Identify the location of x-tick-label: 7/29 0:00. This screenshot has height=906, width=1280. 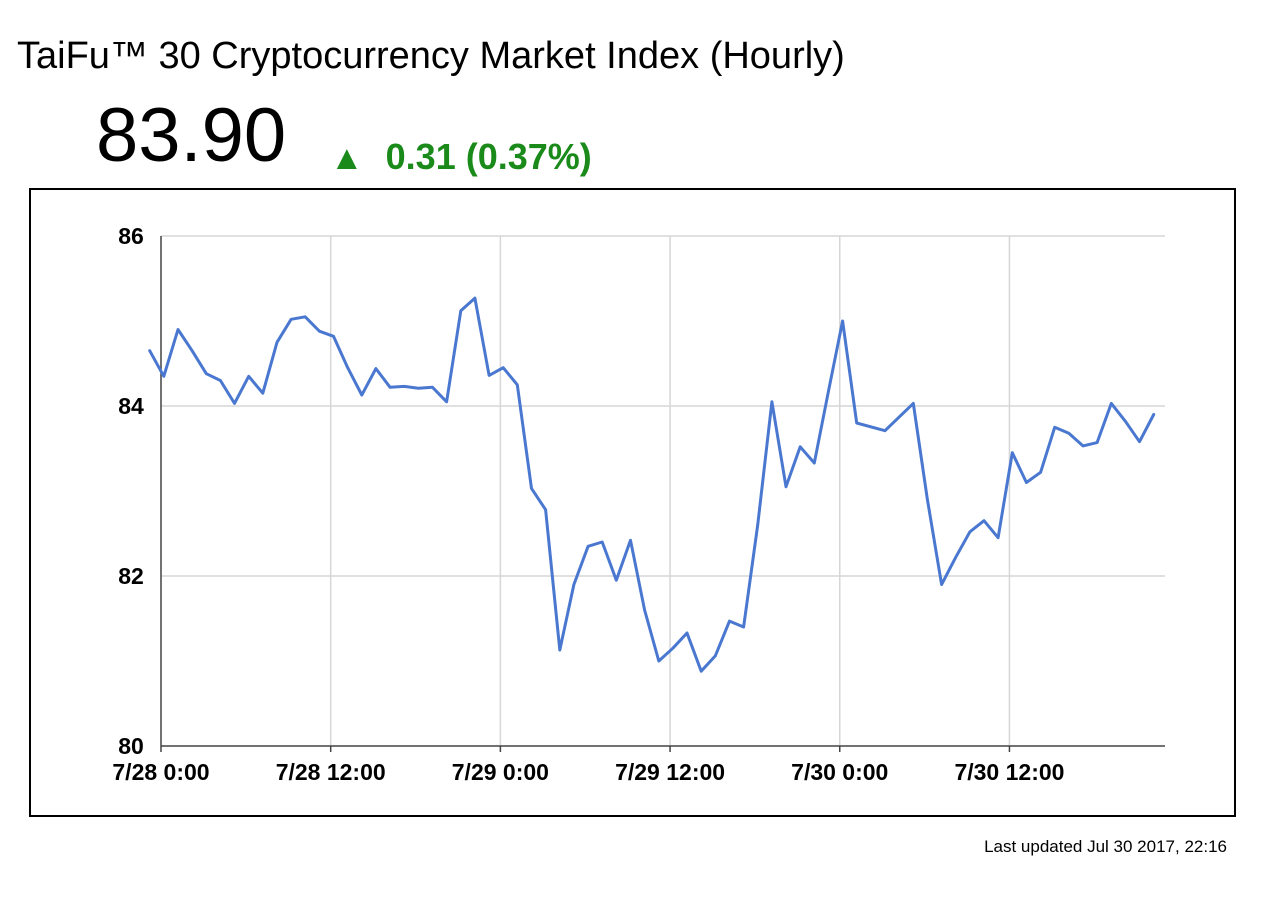
(500, 772).